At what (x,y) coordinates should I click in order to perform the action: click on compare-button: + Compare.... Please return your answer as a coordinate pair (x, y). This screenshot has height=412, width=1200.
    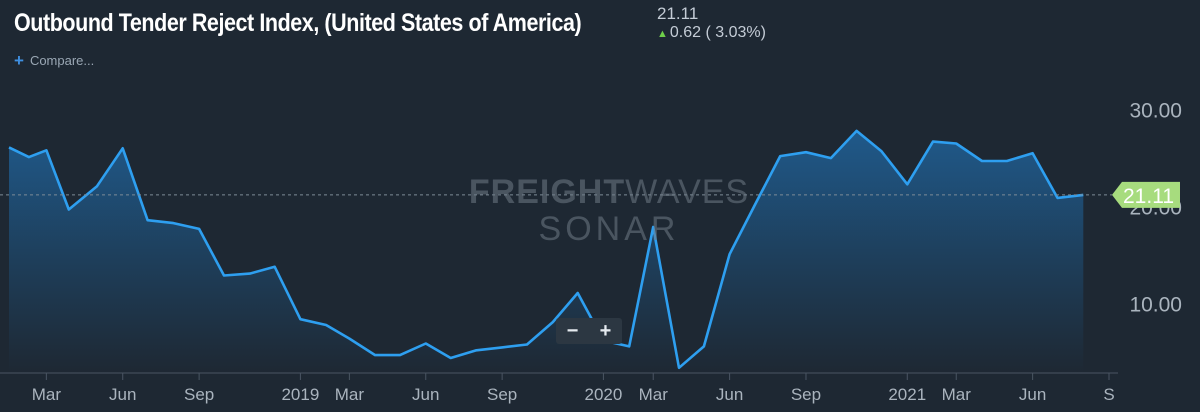
    Looking at the image, I should click on (54, 60).